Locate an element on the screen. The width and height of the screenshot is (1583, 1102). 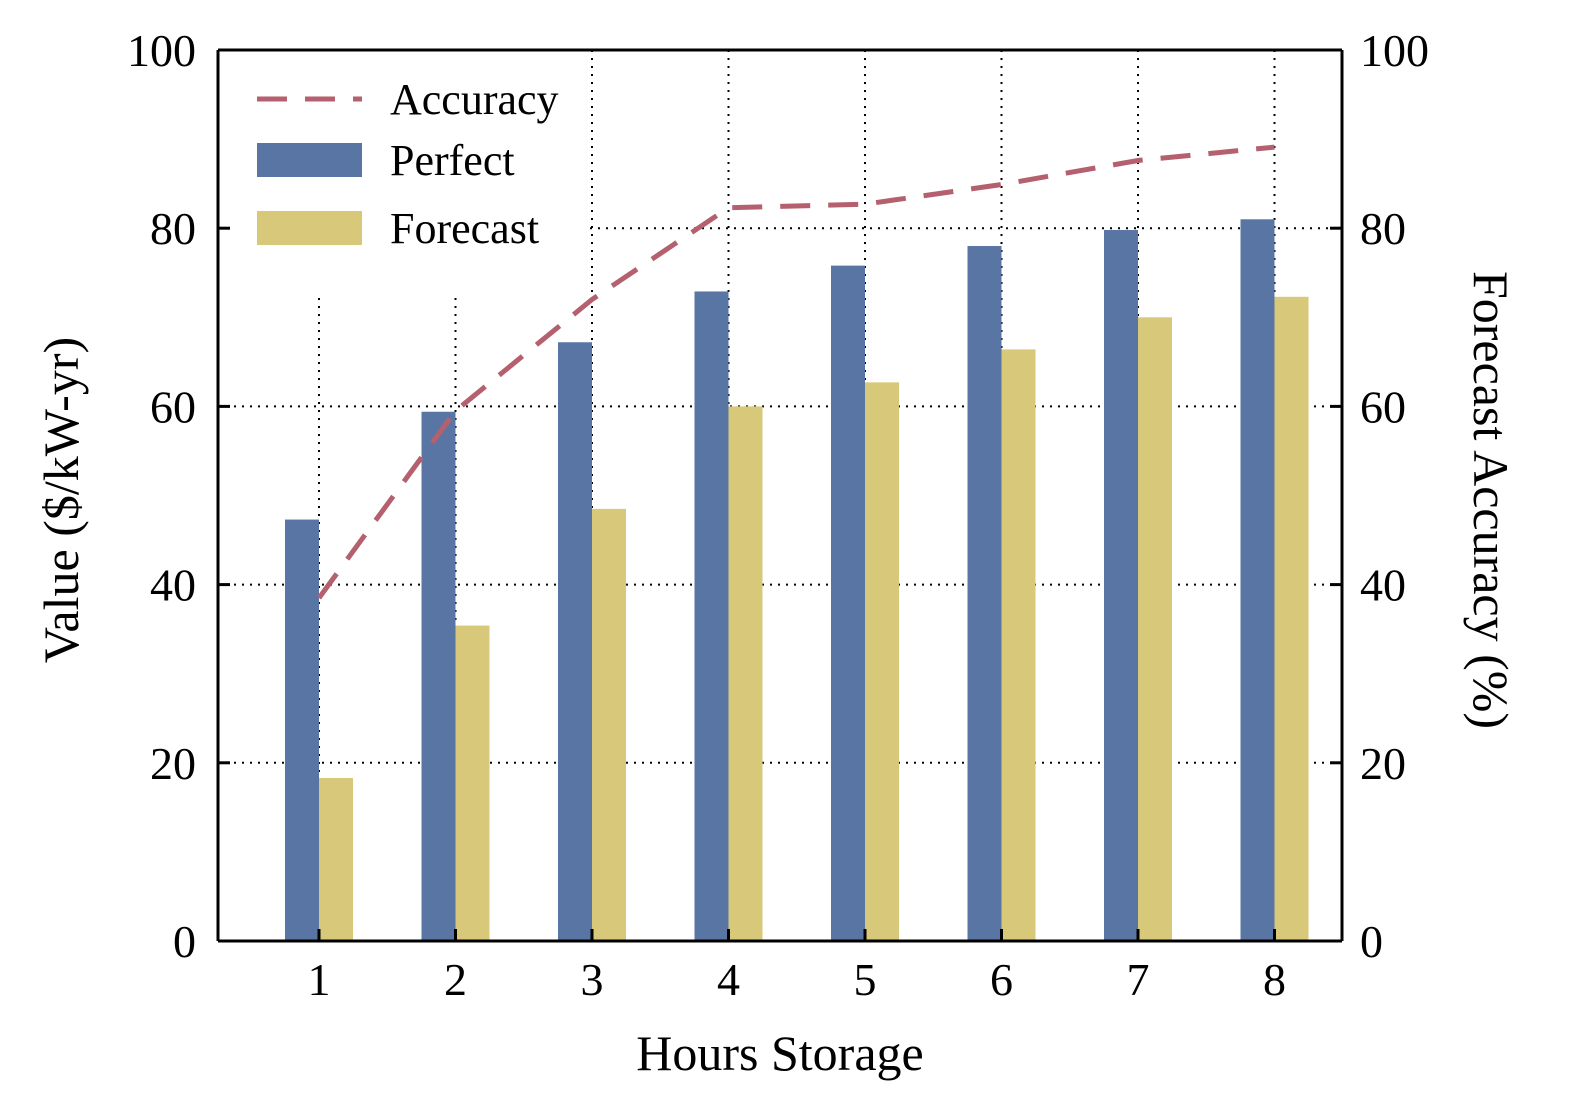
x-tick-label: 8 is located at coordinates (1274, 979).